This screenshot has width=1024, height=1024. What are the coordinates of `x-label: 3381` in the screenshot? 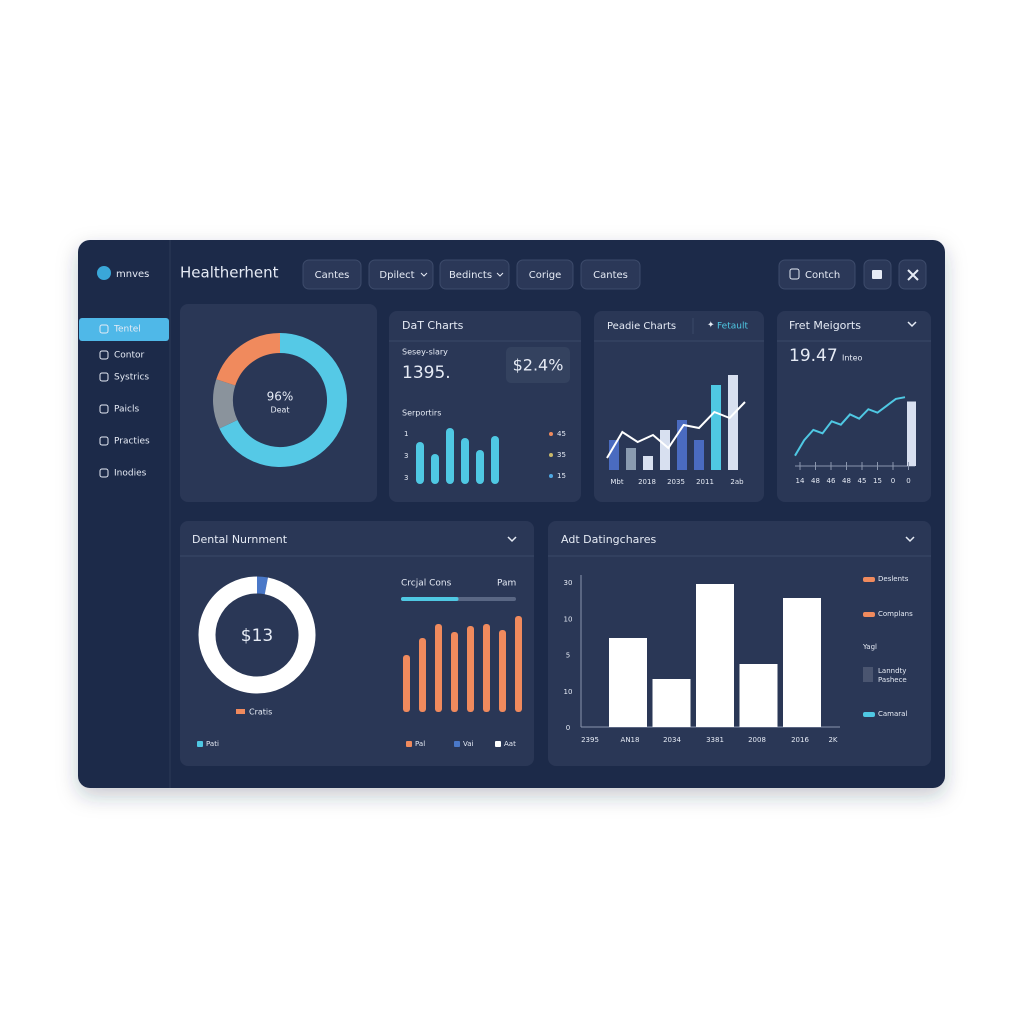 It's located at (715, 740).